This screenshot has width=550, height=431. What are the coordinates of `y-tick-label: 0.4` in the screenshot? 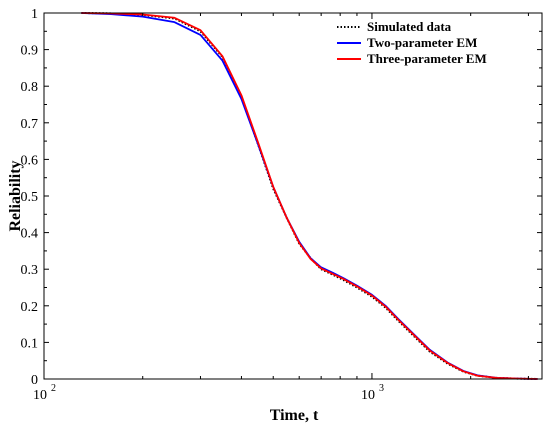 It's located at (30, 234).